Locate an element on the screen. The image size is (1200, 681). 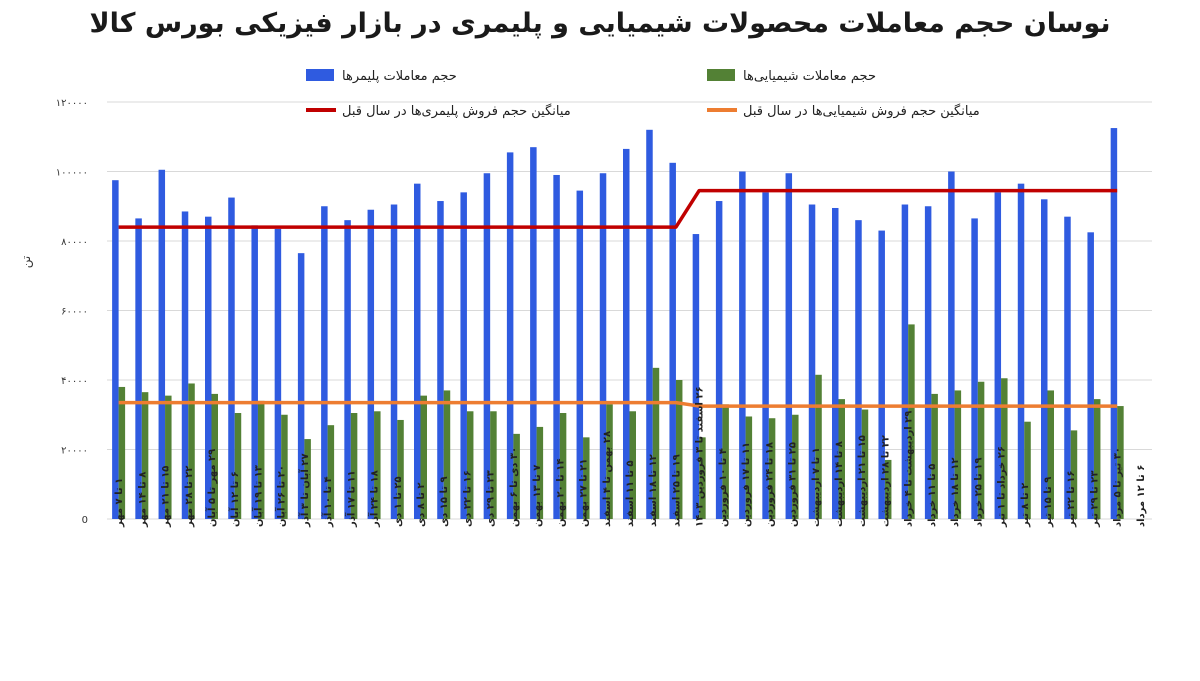
x-tick-label: ۲۷ آبان تا ۳ آذر is located at coordinates (304, 490).